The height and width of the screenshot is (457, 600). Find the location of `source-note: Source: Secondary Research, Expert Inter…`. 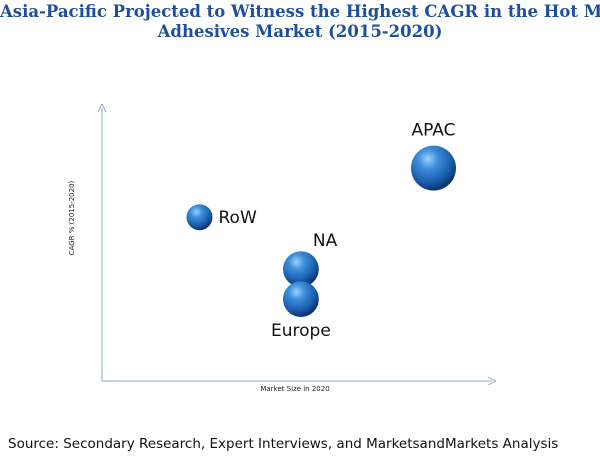

source-note: Source: Secondary Research, Expert Inter… is located at coordinates (283, 444).